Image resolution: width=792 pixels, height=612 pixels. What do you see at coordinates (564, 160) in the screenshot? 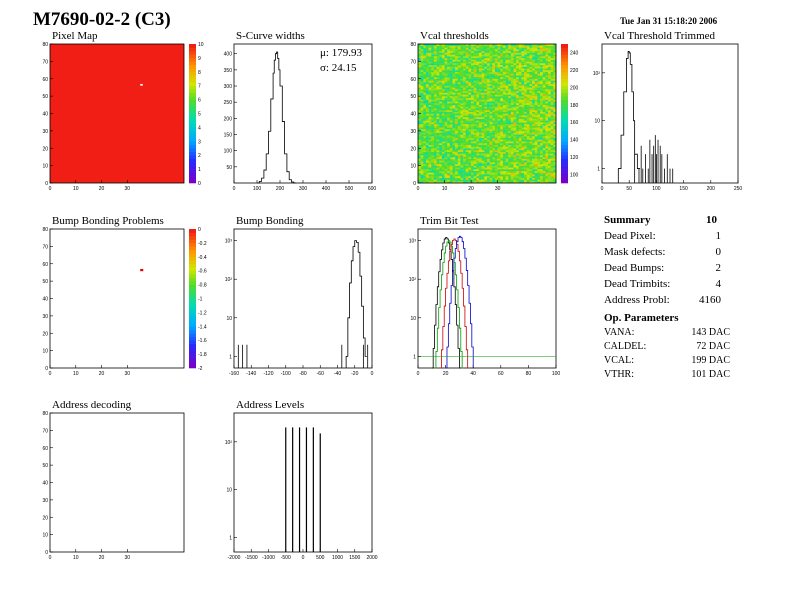
I see `vcal-colorbar-cell` at bounding box center [564, 160].